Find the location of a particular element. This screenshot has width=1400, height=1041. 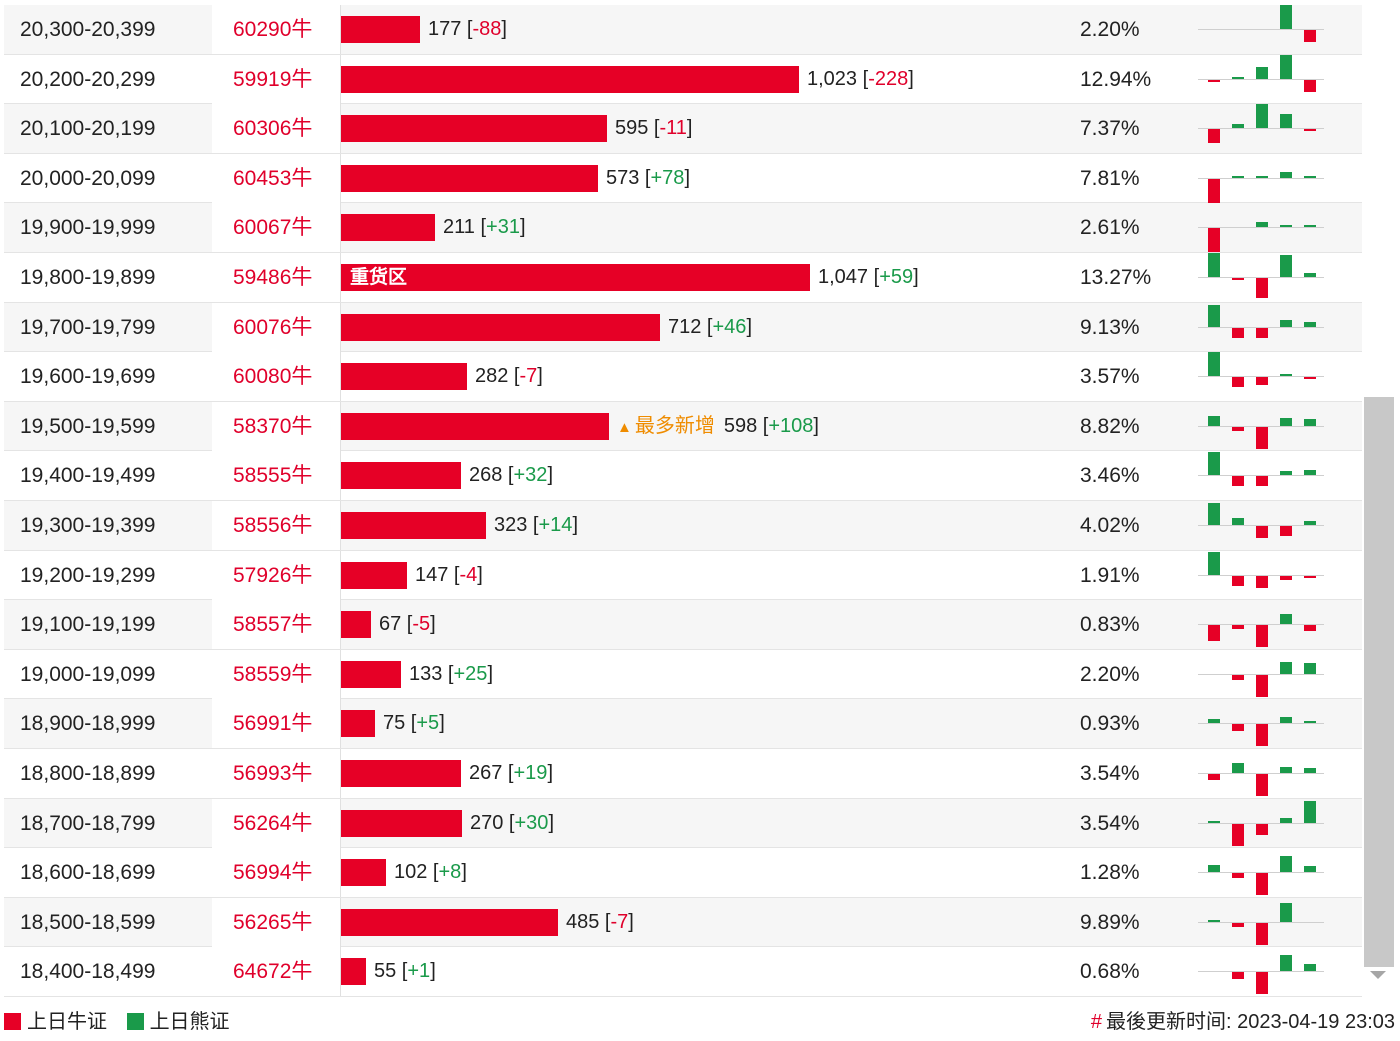

cbbc-code-link: 60067牛 is located at coordinates (273, 228).